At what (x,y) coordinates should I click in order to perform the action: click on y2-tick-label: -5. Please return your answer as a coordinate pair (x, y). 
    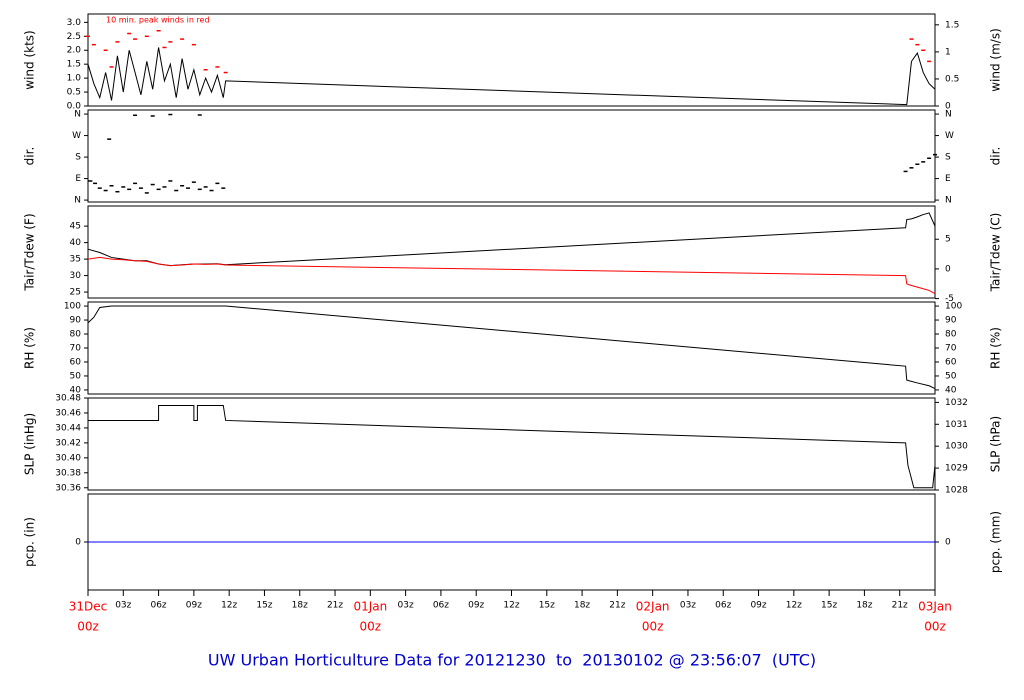
    Looking at the image, I should click on (949, 299).